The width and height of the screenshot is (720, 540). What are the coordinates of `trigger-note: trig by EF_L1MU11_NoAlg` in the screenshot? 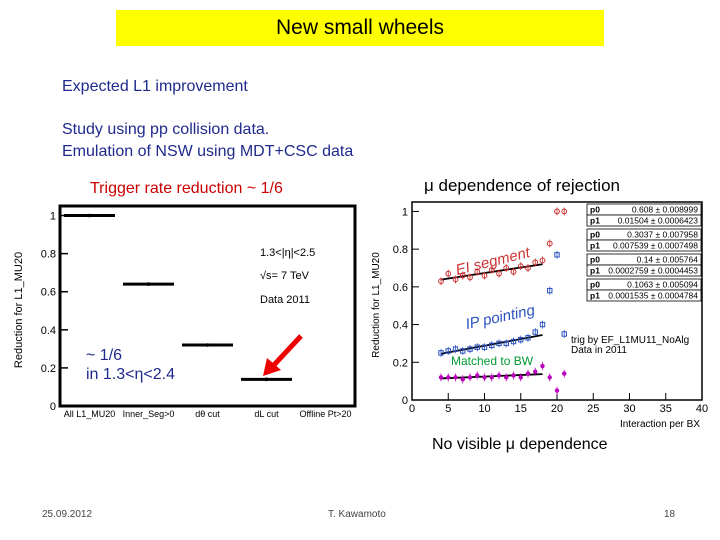 It's located at (630, 340).